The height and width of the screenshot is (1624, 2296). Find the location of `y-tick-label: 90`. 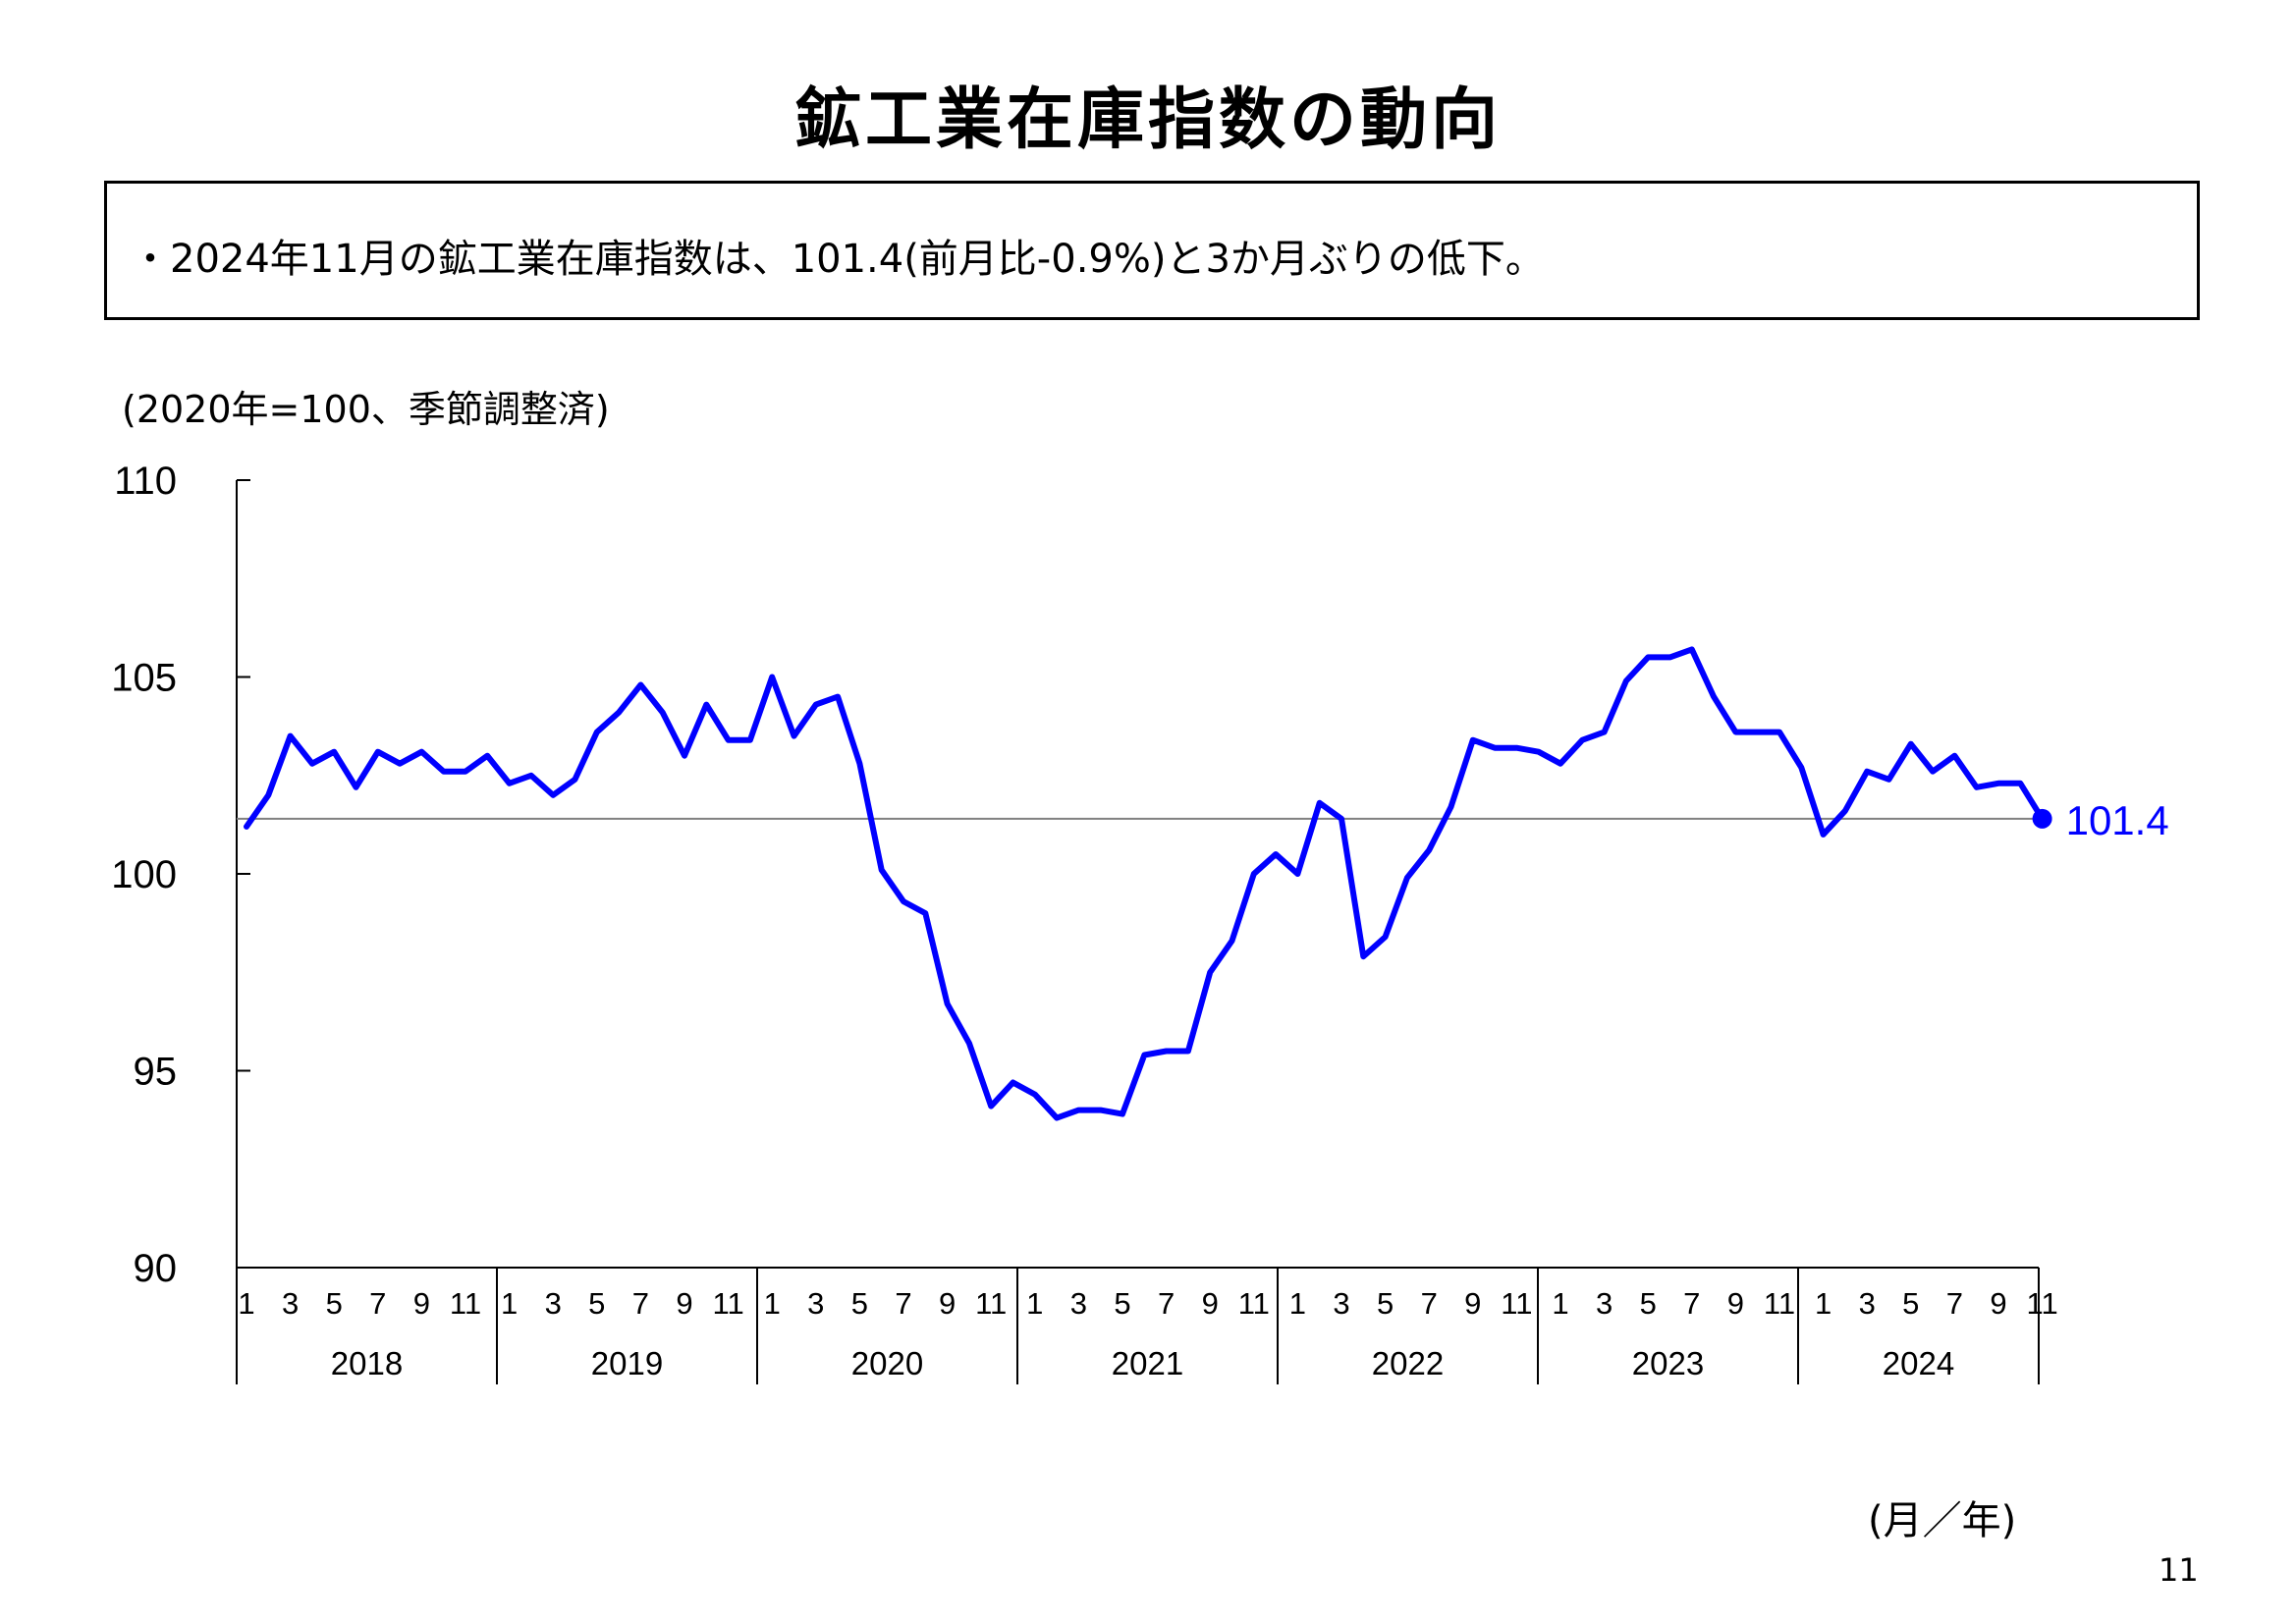

y-tick-label: 90 is located at coordinates (156, 1268).